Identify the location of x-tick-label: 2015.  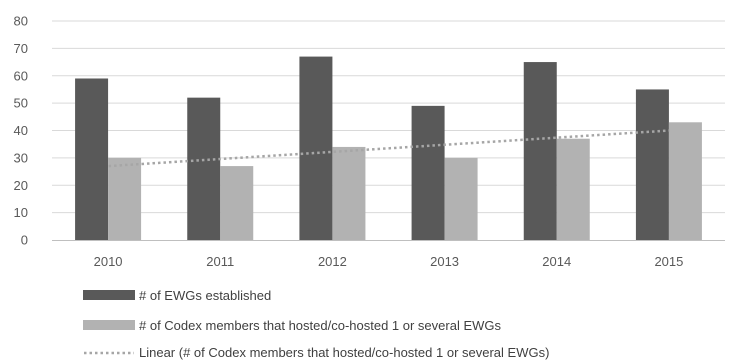
(668, 261).